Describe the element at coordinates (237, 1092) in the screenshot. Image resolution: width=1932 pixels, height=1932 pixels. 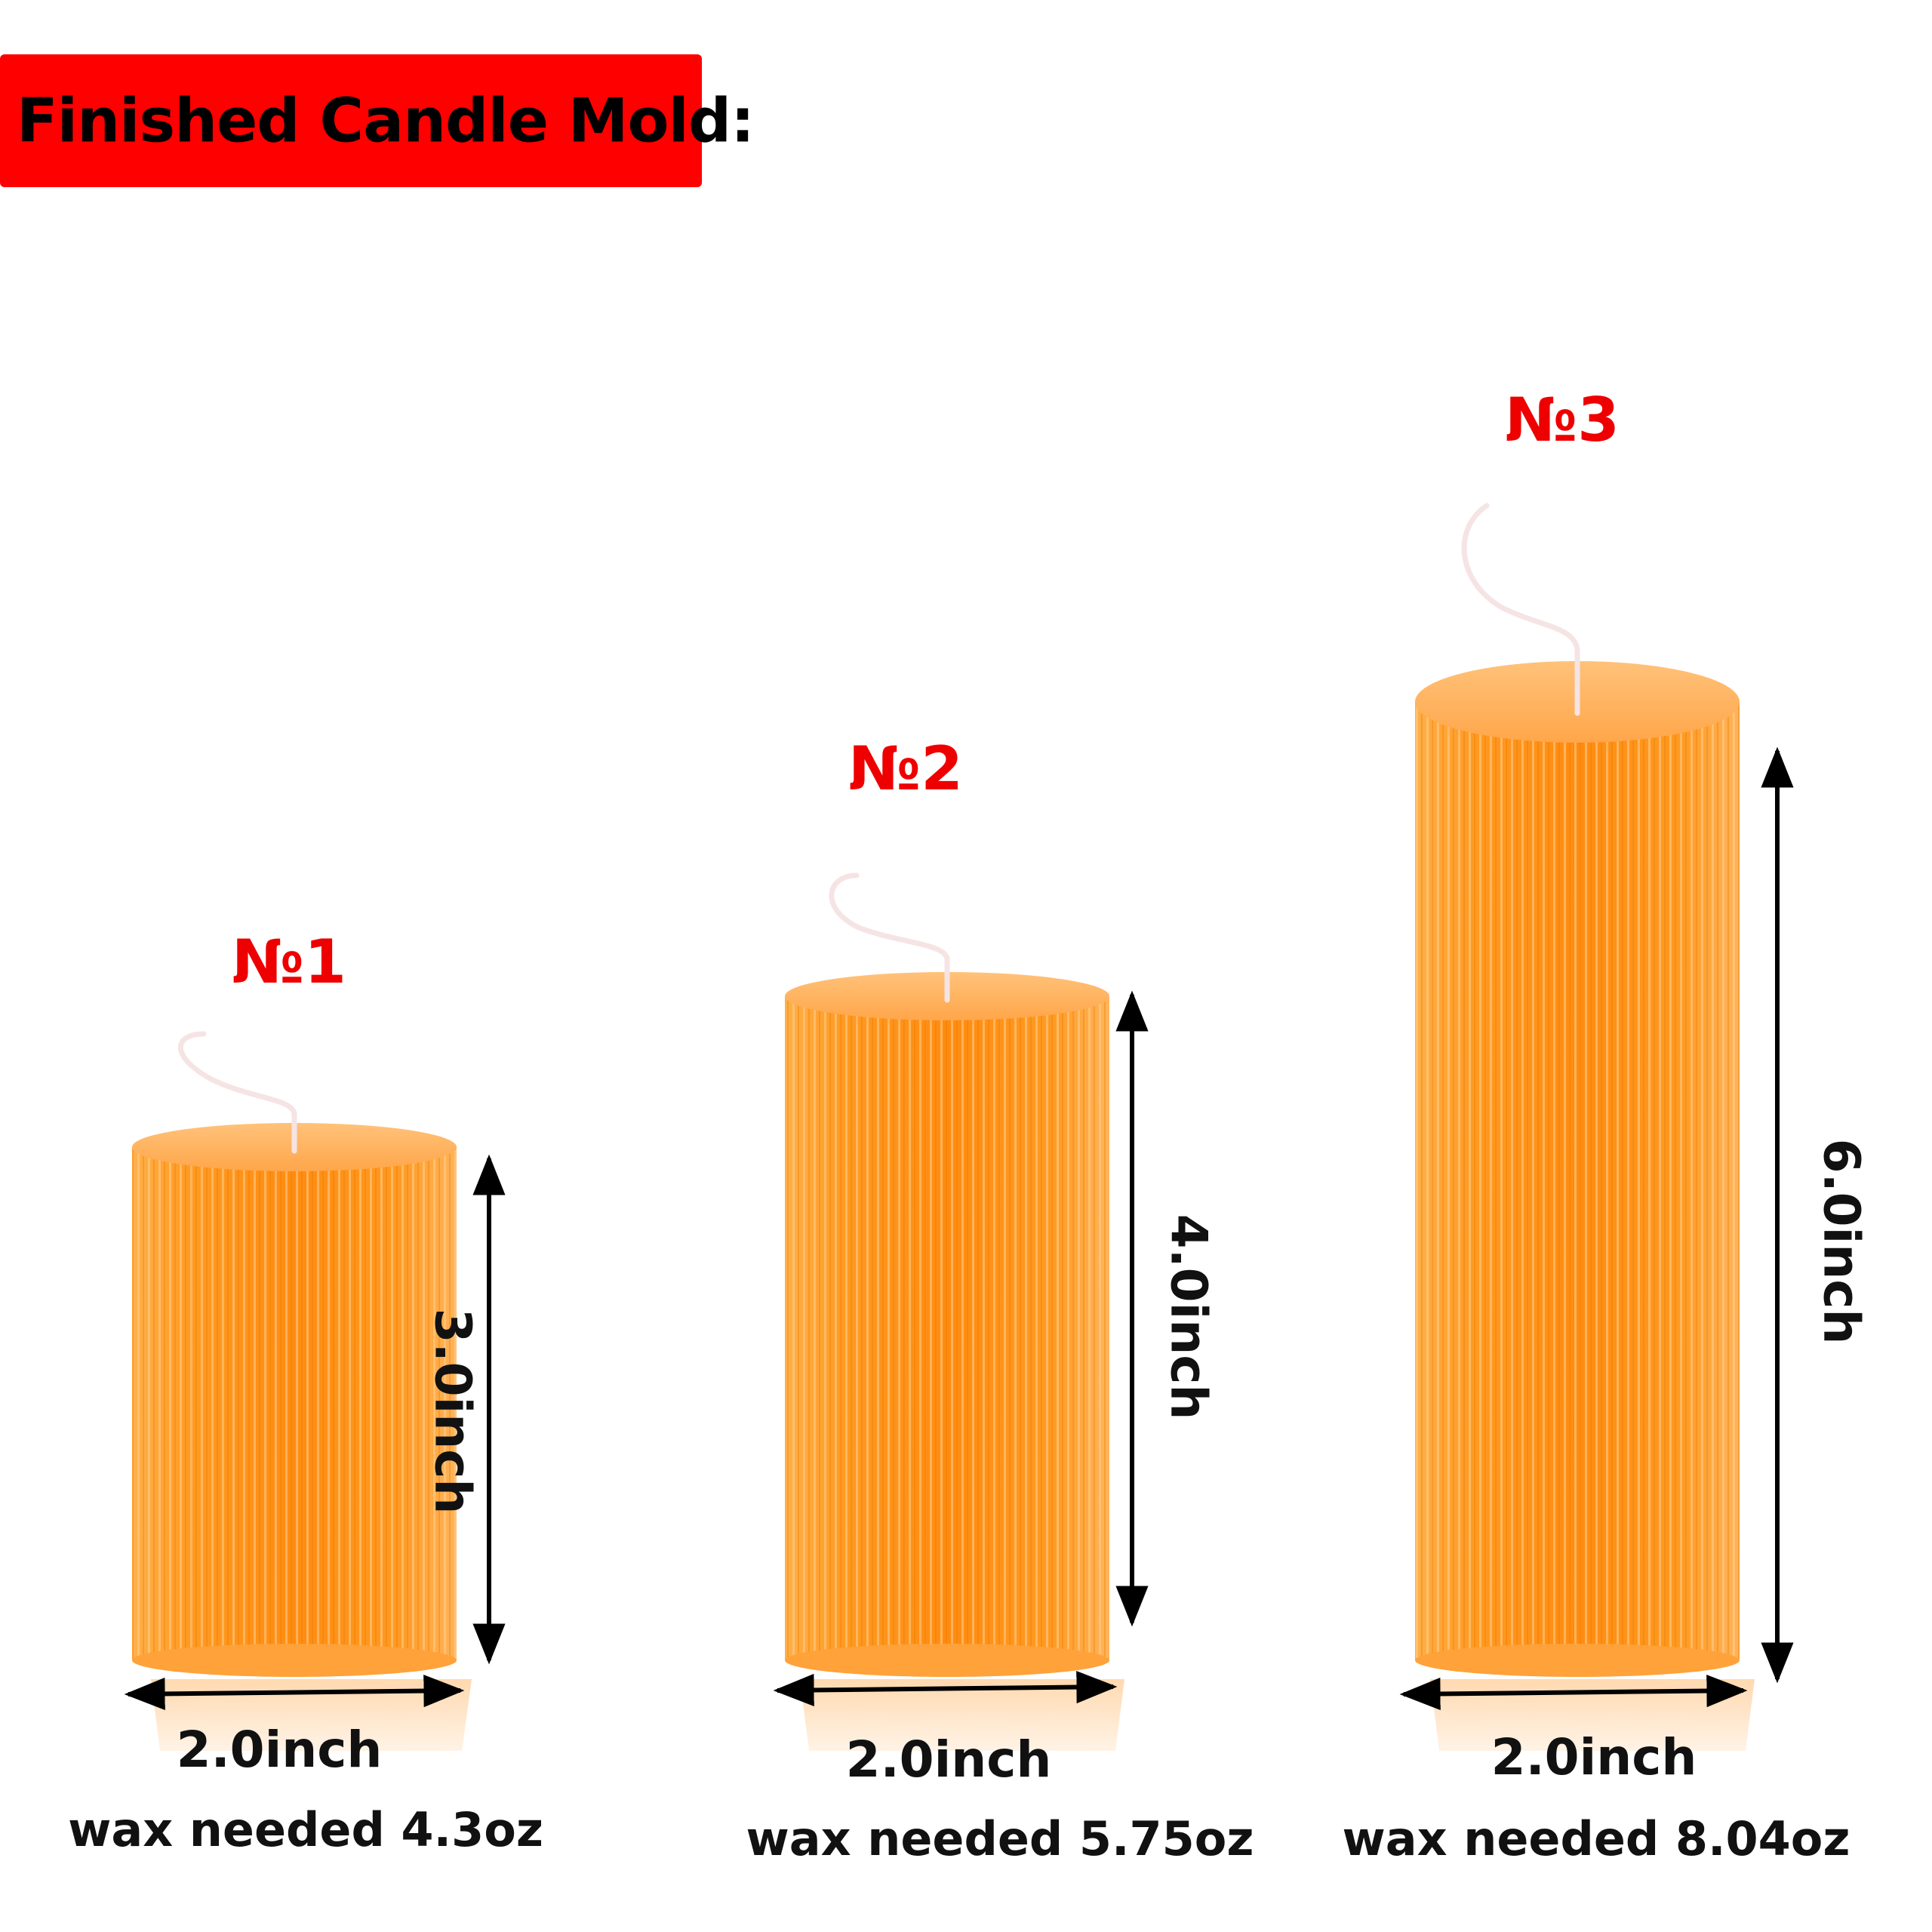
I see `candle-1-wick` at that location.